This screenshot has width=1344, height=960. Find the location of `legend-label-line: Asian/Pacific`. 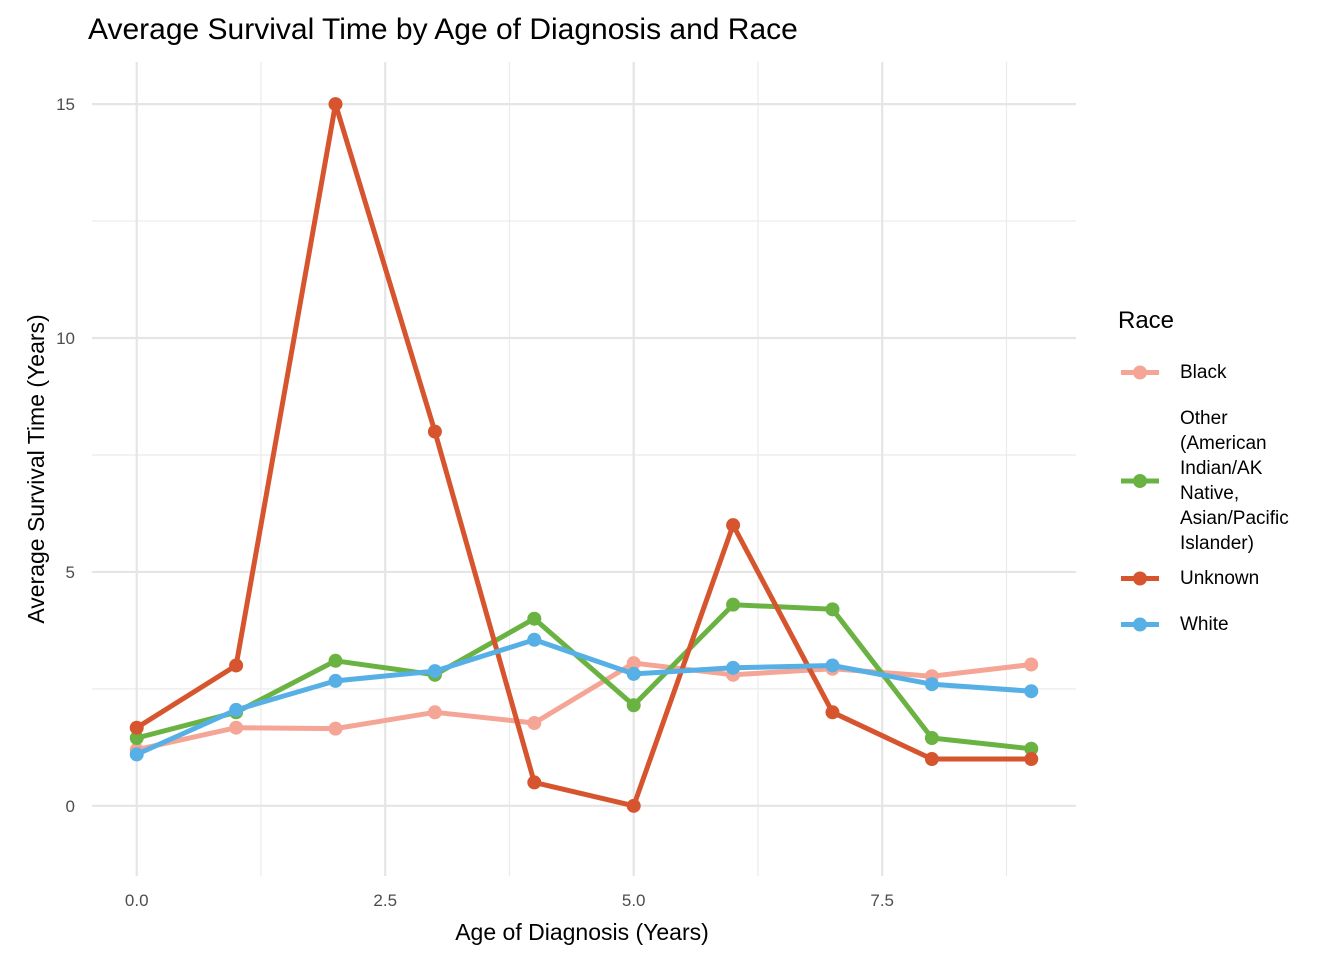

legend-label-line: Asian/Pacific is located at coordinates (1234, 518).